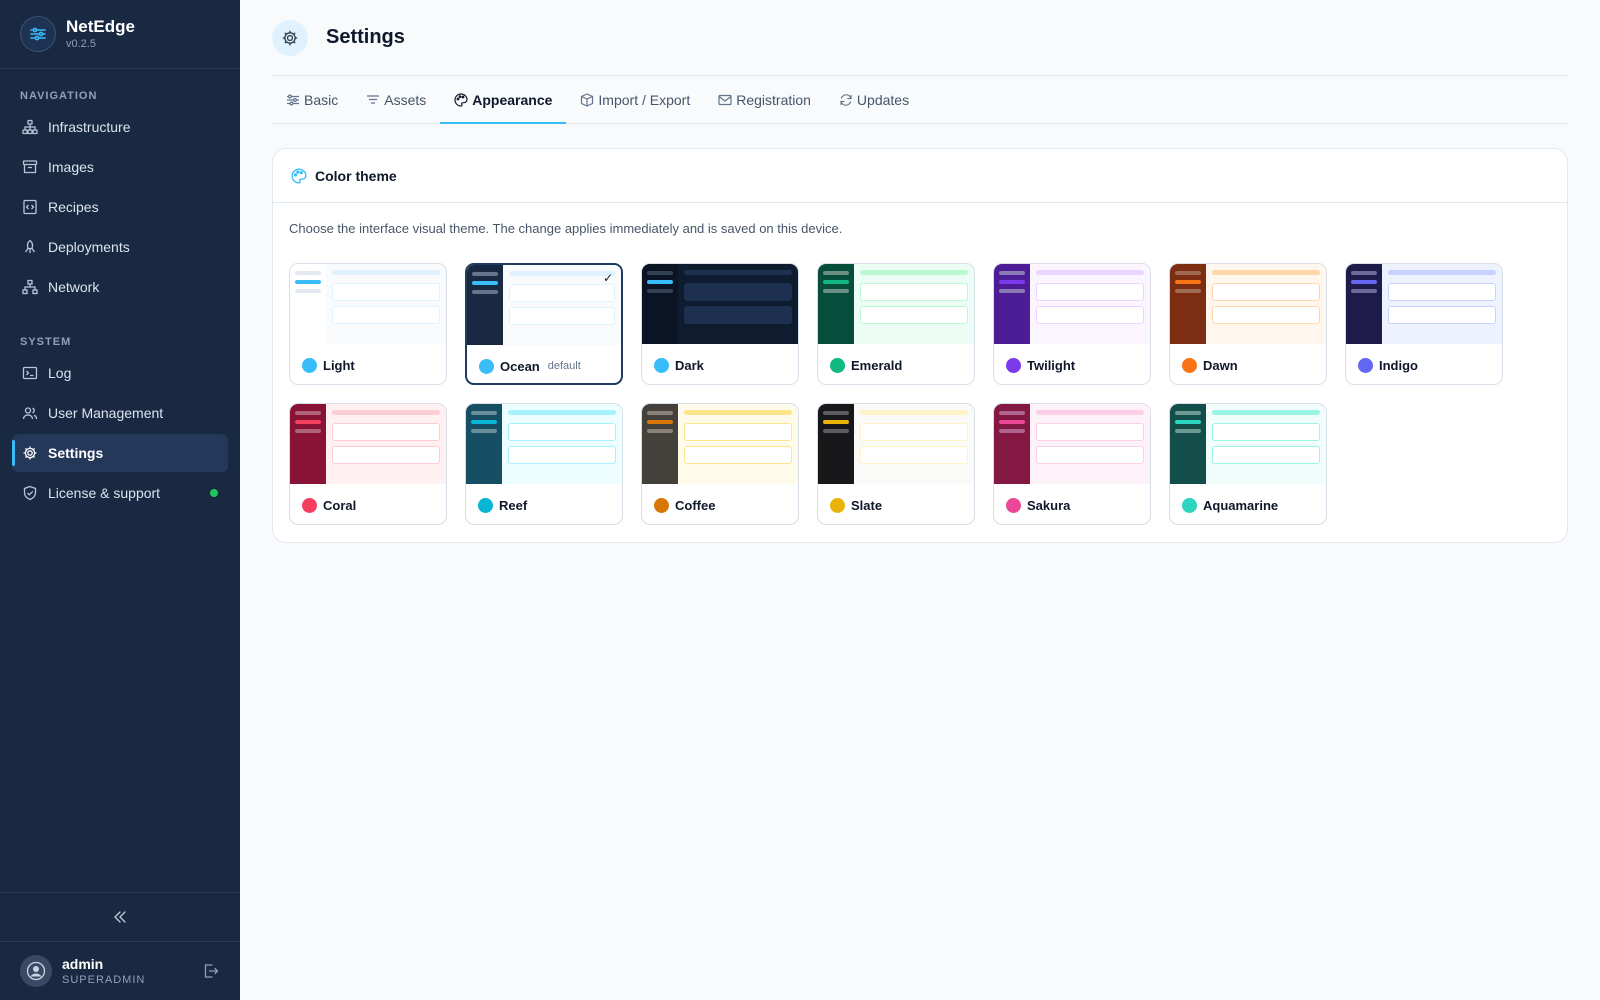 Image resolution: width=1600 pixels, height=1000 pixels. What do you see at coordinates (1248, 364) in the screenshot?
I see `theme-label-row: Dawn` at bounding box center [1248, 364].